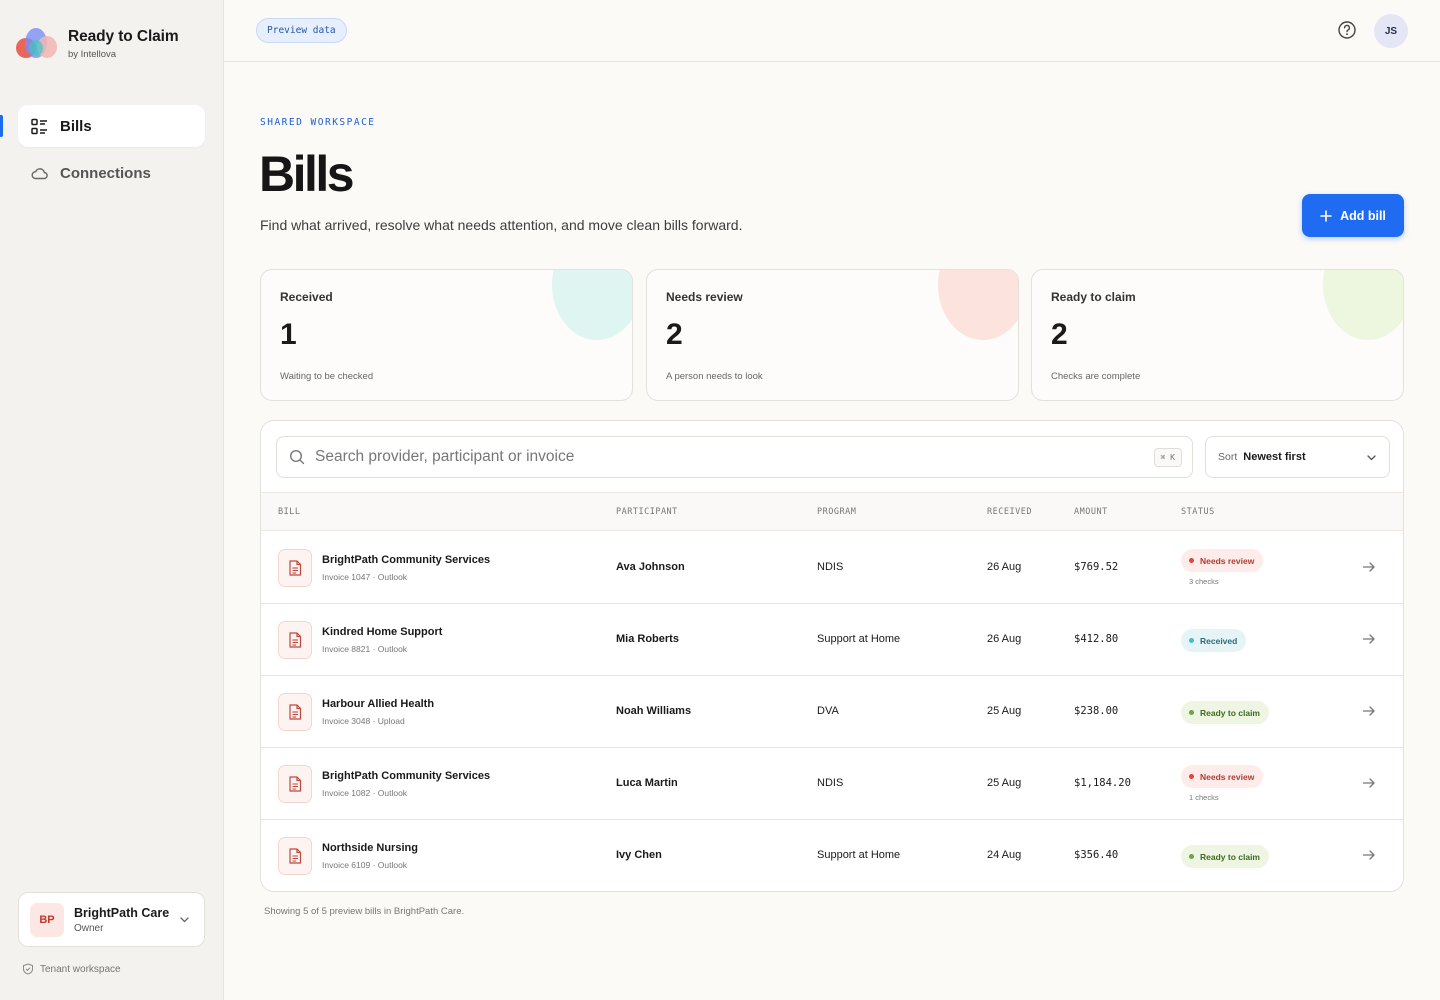  I want to click on shield-check-icon, so click(28, 969).